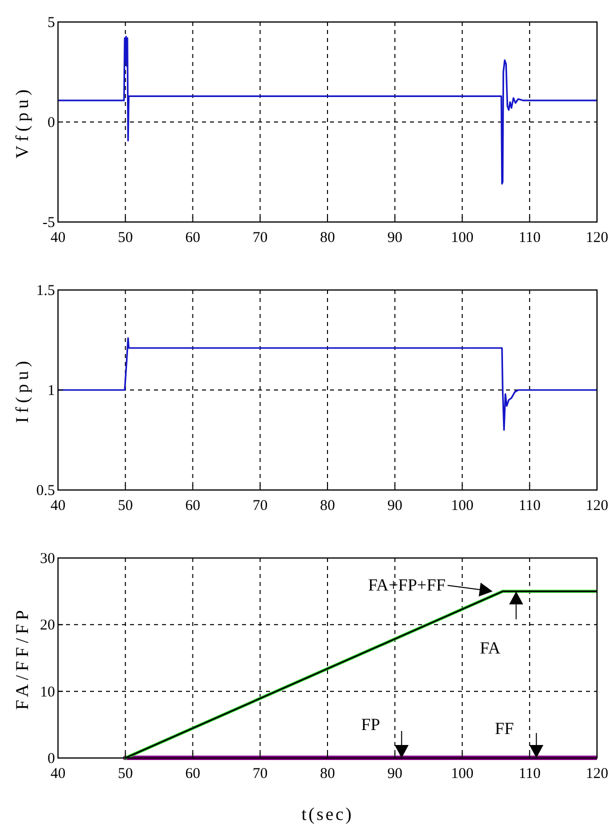 The width and height of the screenshot is (610, 837). I want to click on y-tick-label: 0.5, so click(45, 491).